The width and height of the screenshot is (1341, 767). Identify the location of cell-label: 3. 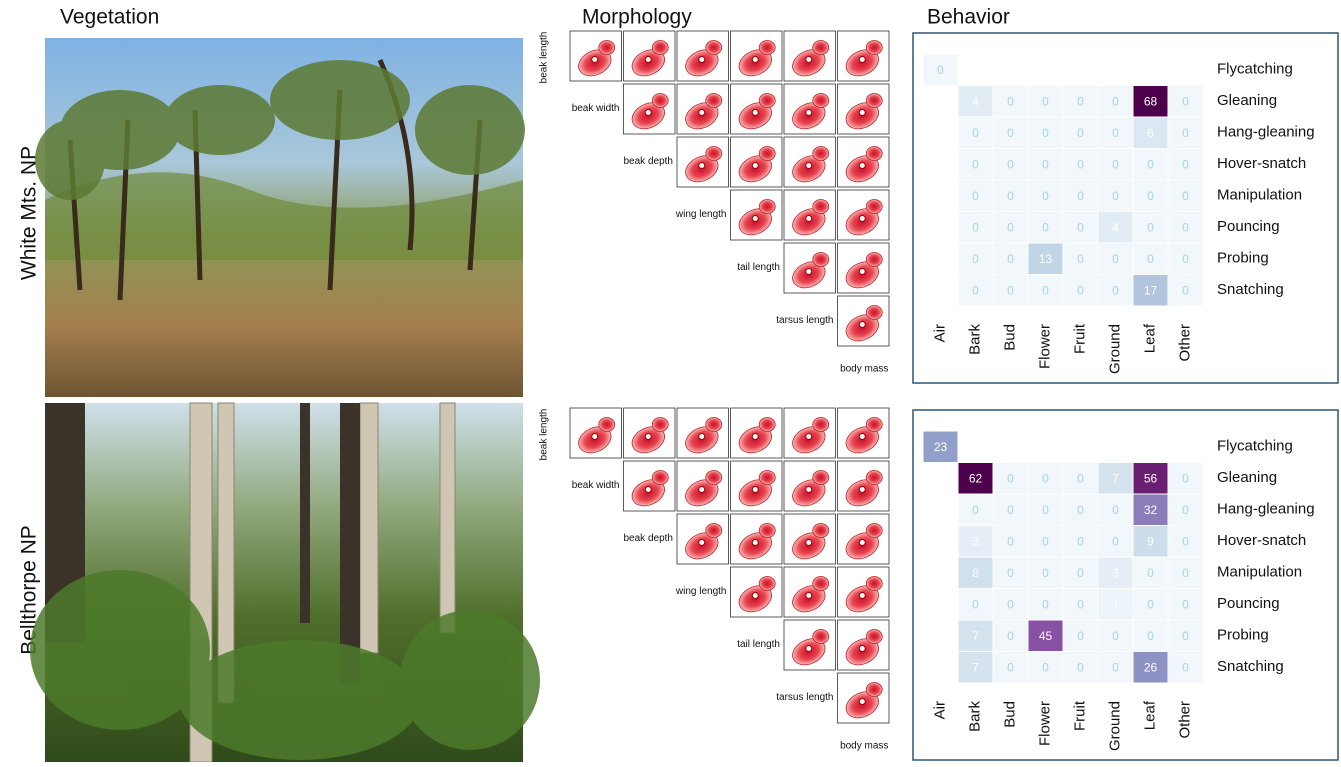
(1115, 573).